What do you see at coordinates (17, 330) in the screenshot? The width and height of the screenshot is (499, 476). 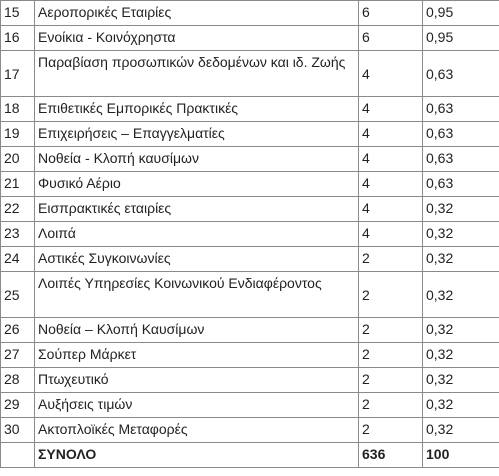 I see `row-number: 26` at bounding box center [17, 330].